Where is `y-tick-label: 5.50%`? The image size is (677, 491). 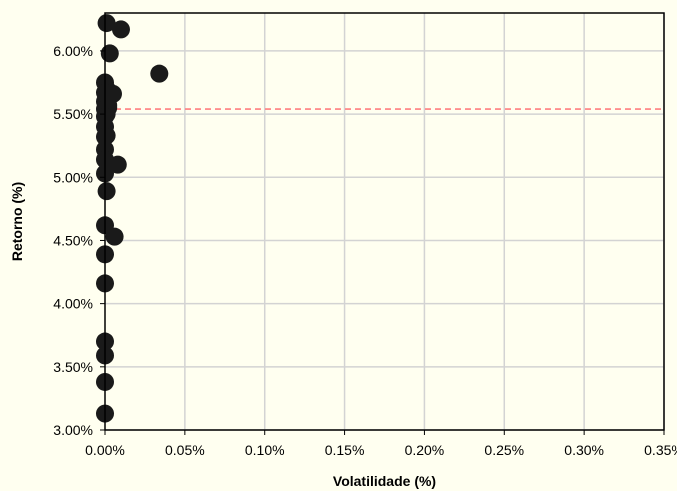 y-tick-label: 5.50% is located at coordinates (73, 114).